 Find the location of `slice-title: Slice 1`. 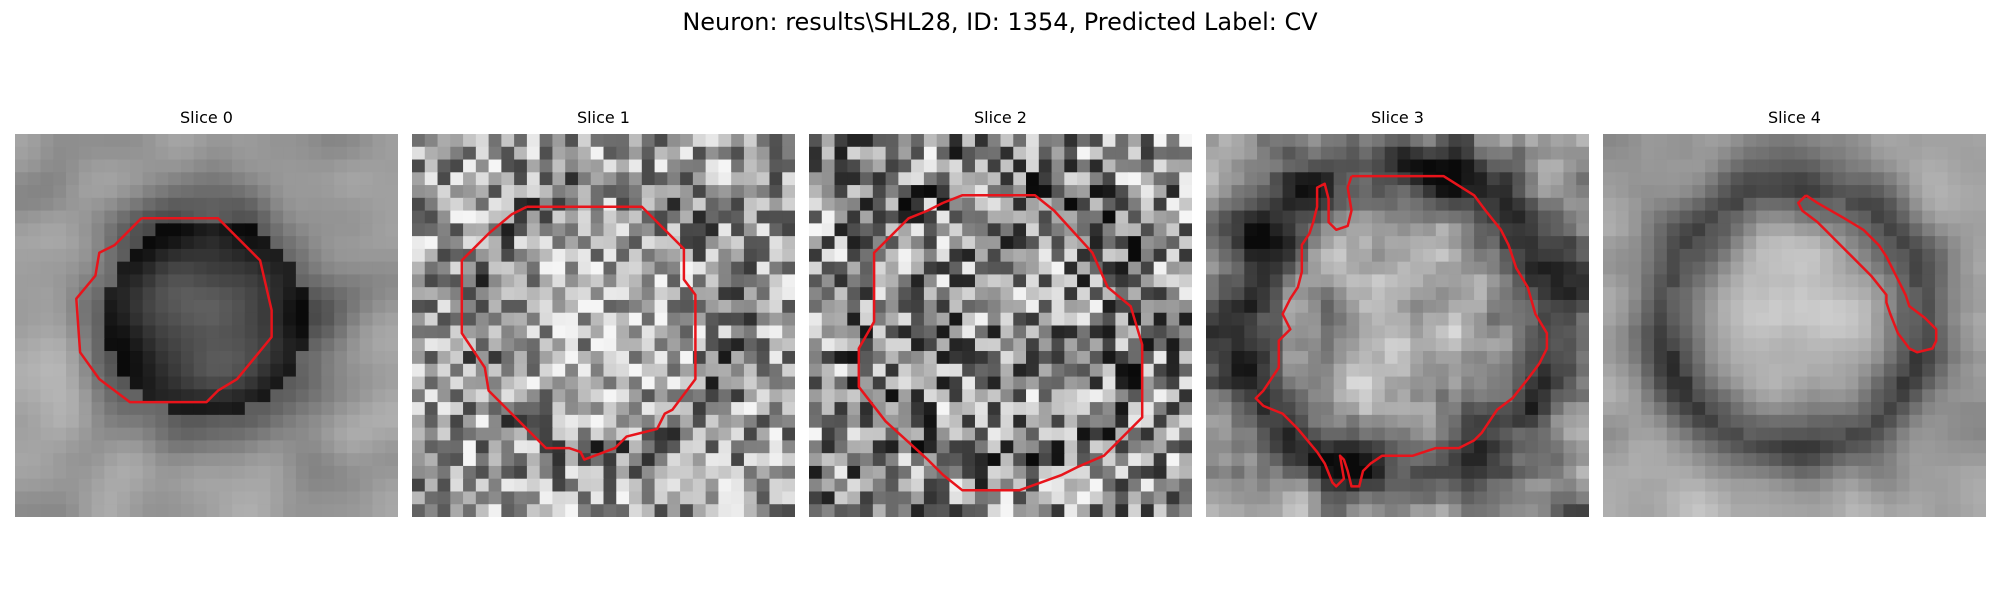

slice-title: Slice 1 is located at coordinates (603, 117).